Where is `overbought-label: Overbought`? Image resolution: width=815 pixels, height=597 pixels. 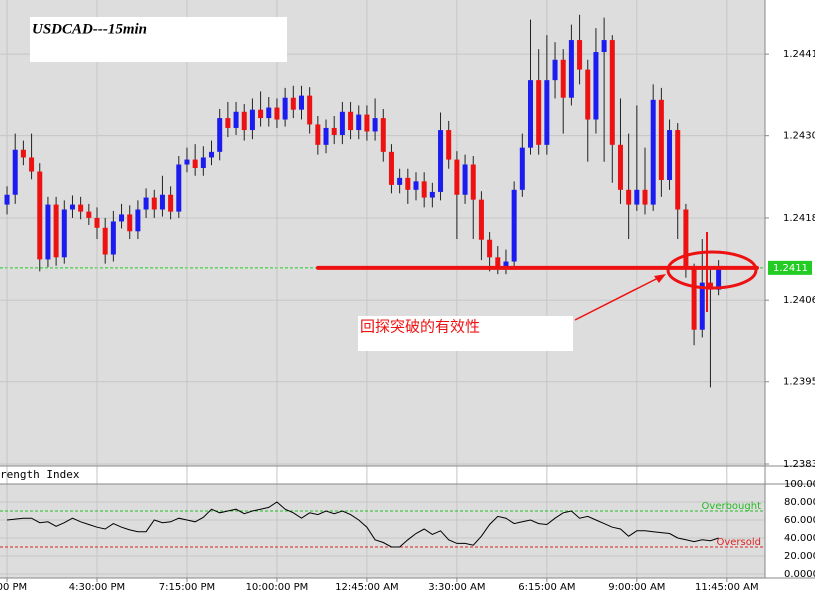 overbought-label: Overbought is located at coordinates (732, 506).